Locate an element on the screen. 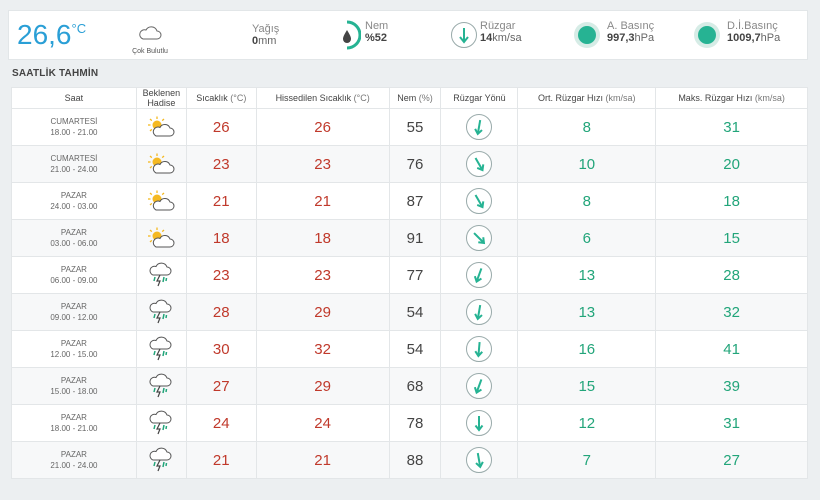 The height and width of the screenshot is (500, 820). max-wind-cell: 31 is located at coordinates (731, 423).